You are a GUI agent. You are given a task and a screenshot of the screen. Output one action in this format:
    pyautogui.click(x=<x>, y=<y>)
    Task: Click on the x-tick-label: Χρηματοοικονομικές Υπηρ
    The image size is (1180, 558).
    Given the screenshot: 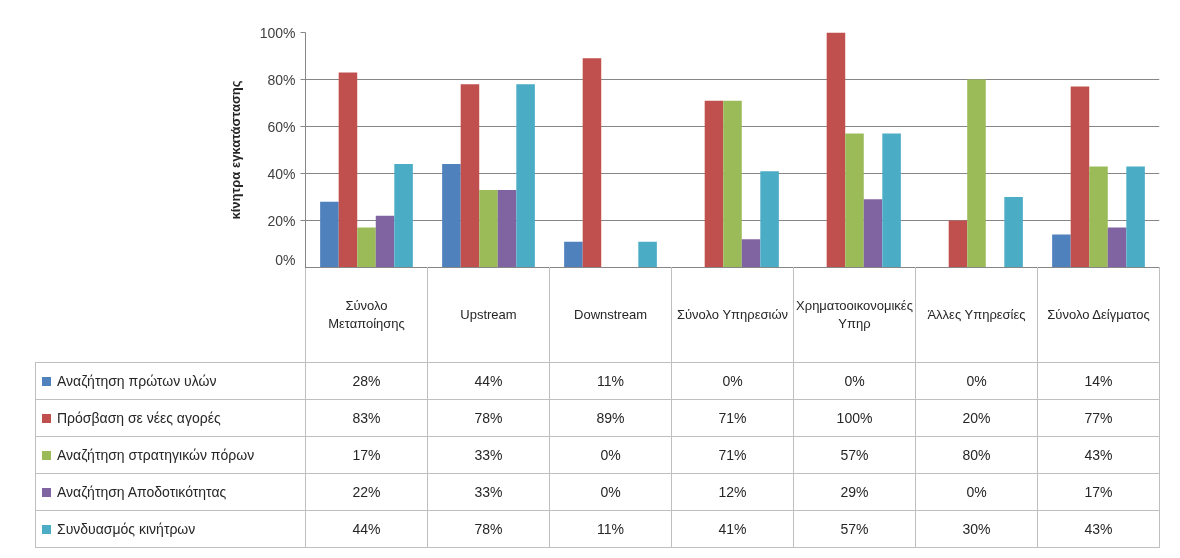 What is the action you would take?
    pyautogui.click(x=854, y=315)
    